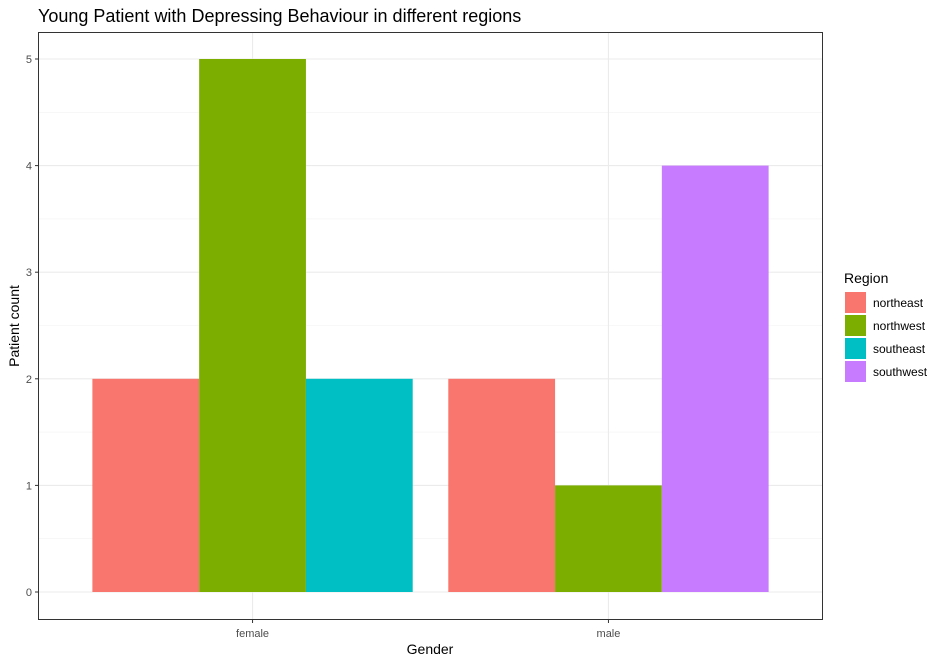 Image resolution: width=946 pixels, height=664 pixels. Describe the element at coordinates (855, 302) in the screenshot. I see `legend-swatch-northeast` at that location.